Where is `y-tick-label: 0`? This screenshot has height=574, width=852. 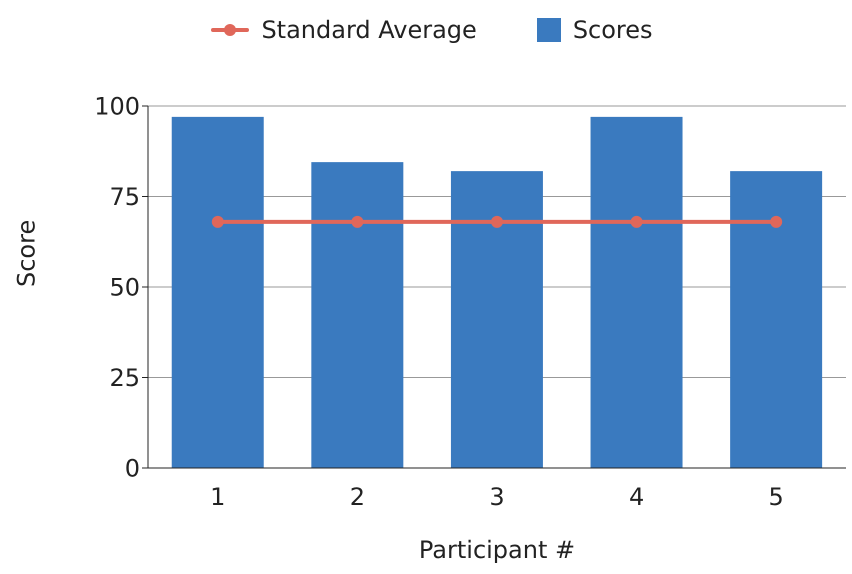
y-tick-label: 0 is located at coordinates (132, 468).